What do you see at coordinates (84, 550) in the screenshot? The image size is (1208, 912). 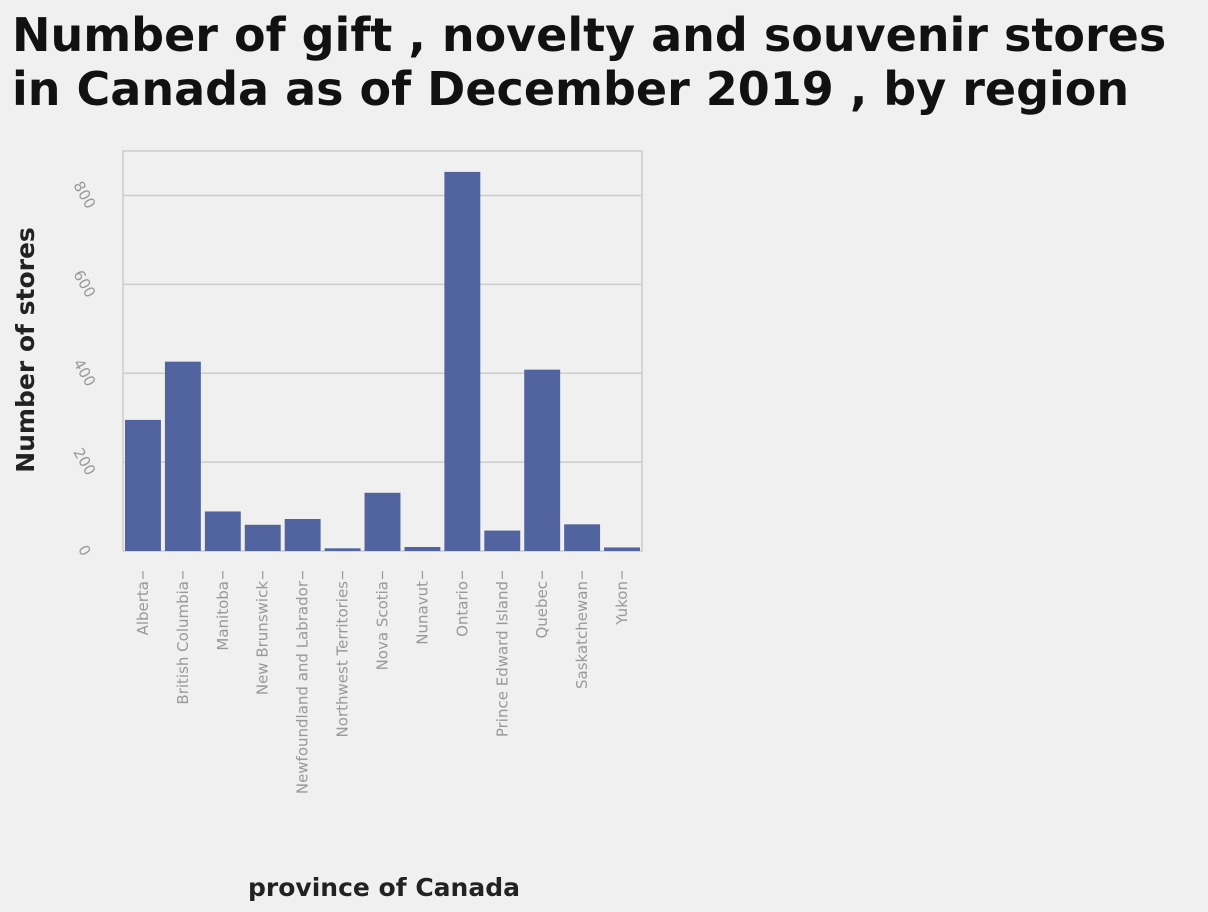 I see `y-tick-label: 0` at bounding box center [84, 550].